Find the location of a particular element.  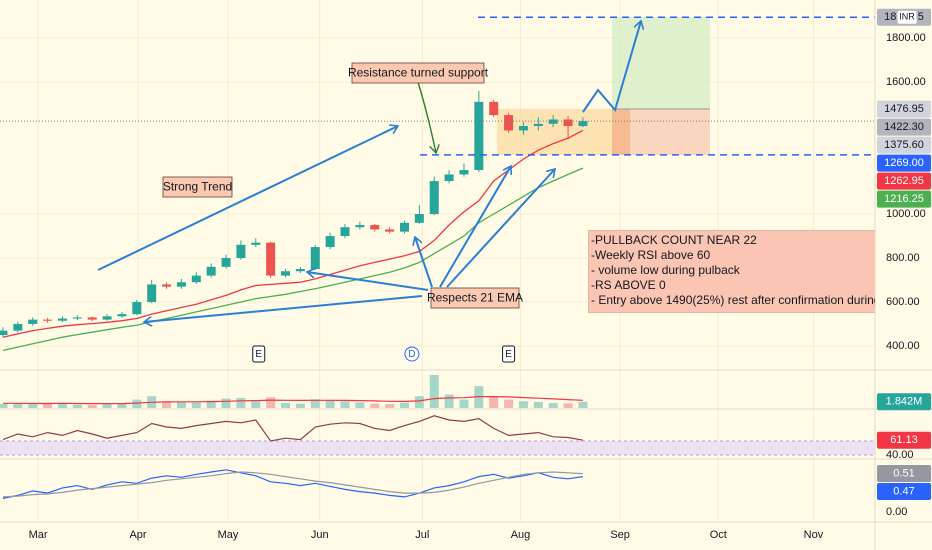

price-tag-label: 0.51 is located at coordinates (903, 473).